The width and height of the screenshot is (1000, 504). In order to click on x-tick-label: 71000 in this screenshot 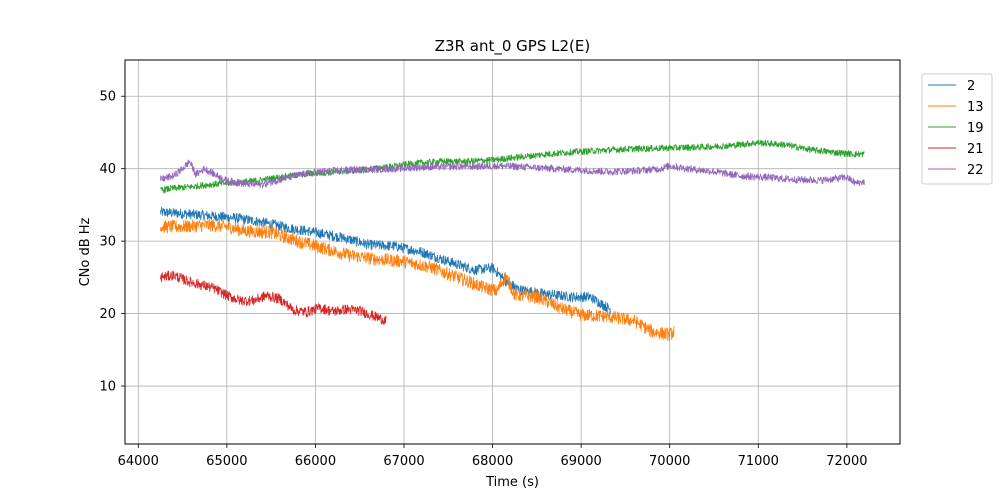, I will do `click(758, 461)`.